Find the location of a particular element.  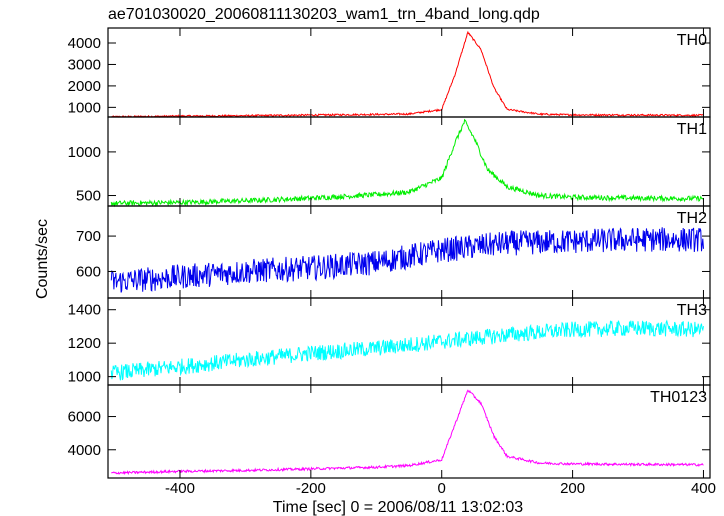

y-tick-label-th0: 3000 is located at coordinates (84, 64).